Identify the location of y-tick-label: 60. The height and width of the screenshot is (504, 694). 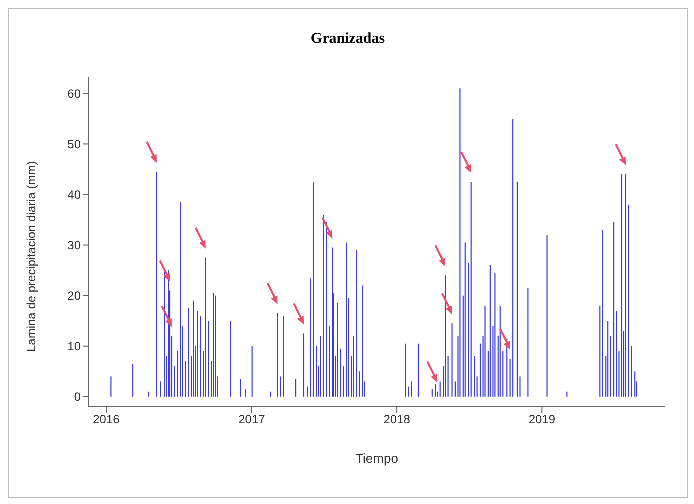
(75, 93).